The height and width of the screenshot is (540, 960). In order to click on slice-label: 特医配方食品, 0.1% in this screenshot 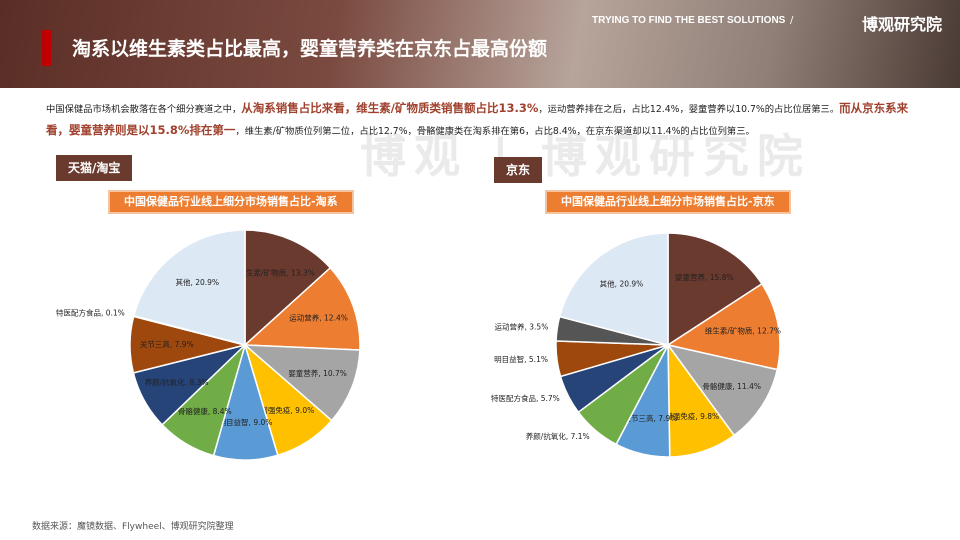, I will do `click(90, 313)`.